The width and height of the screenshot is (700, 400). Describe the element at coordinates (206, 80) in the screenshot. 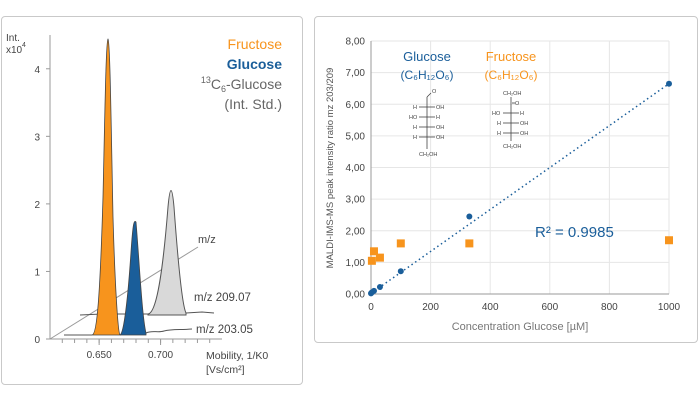

I see `legend-standard-isotope: 13` at that location.